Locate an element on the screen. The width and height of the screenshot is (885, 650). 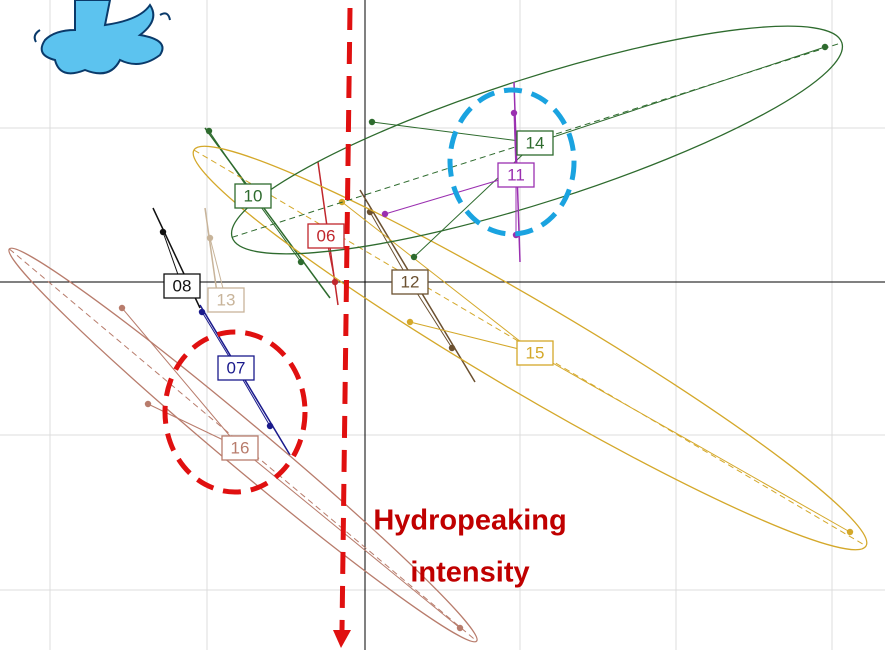
splash-icon is located at coordinates (102, 37).